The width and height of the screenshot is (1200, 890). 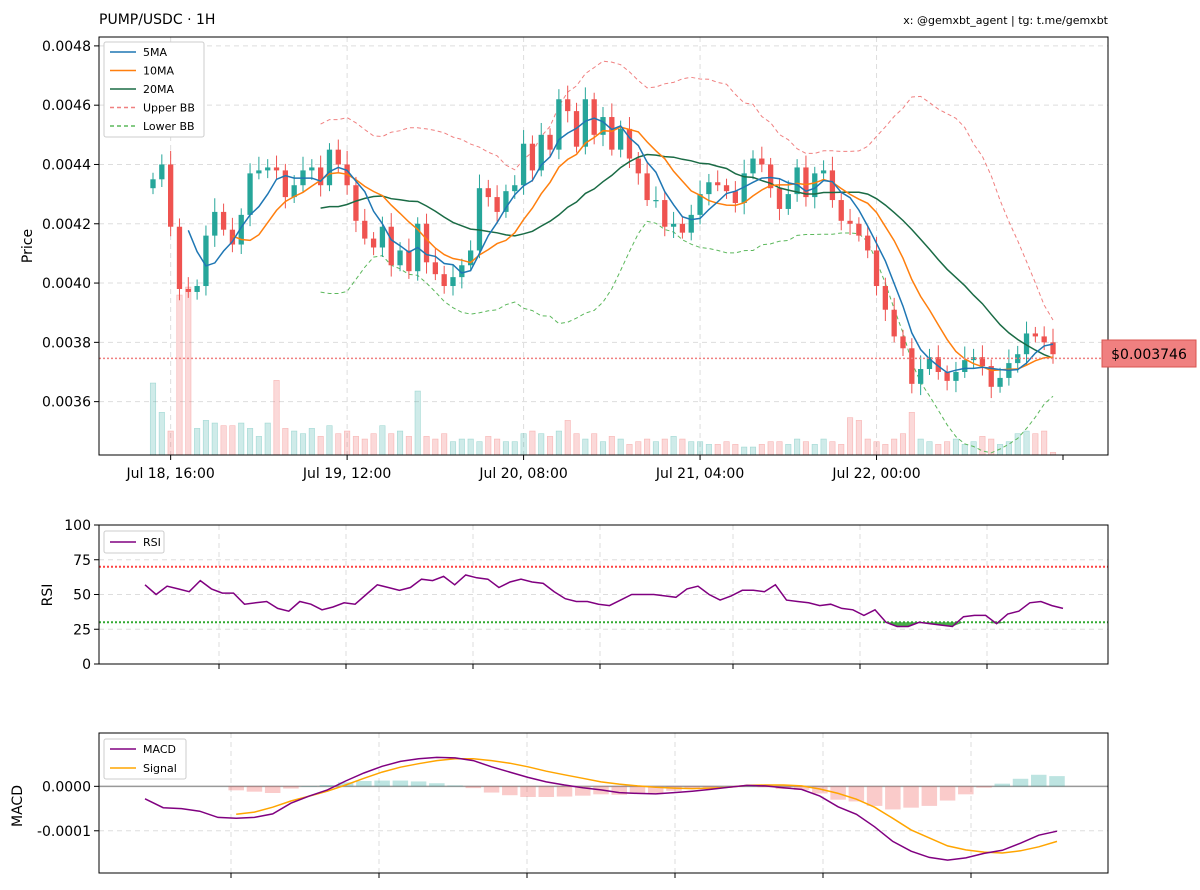 I want to click on current-price-tag: $0.003746, so click(x=1149, y=353).